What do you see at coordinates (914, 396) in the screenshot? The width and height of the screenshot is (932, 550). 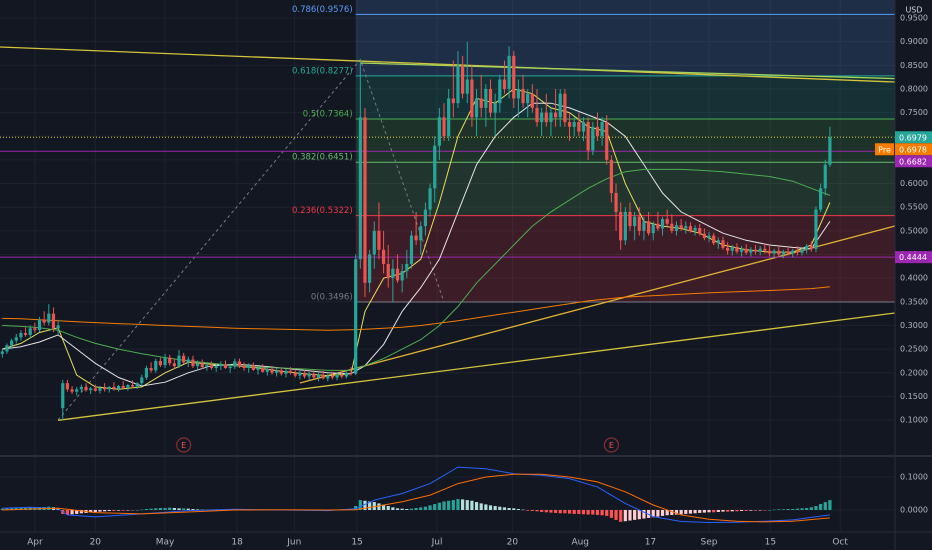 I see `y-tick-label: 0.1500` at bounding box center [914, 396].